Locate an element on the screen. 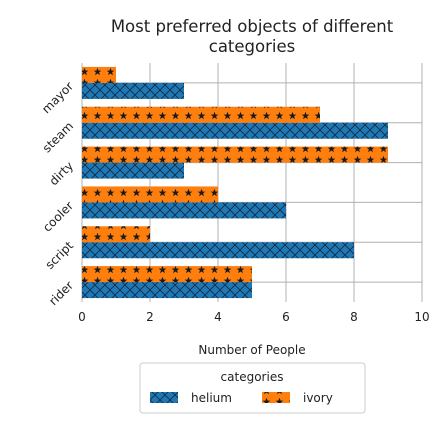 The image size is (448, 448). x-tick-label: 4 is located at coordinates (218, 317).